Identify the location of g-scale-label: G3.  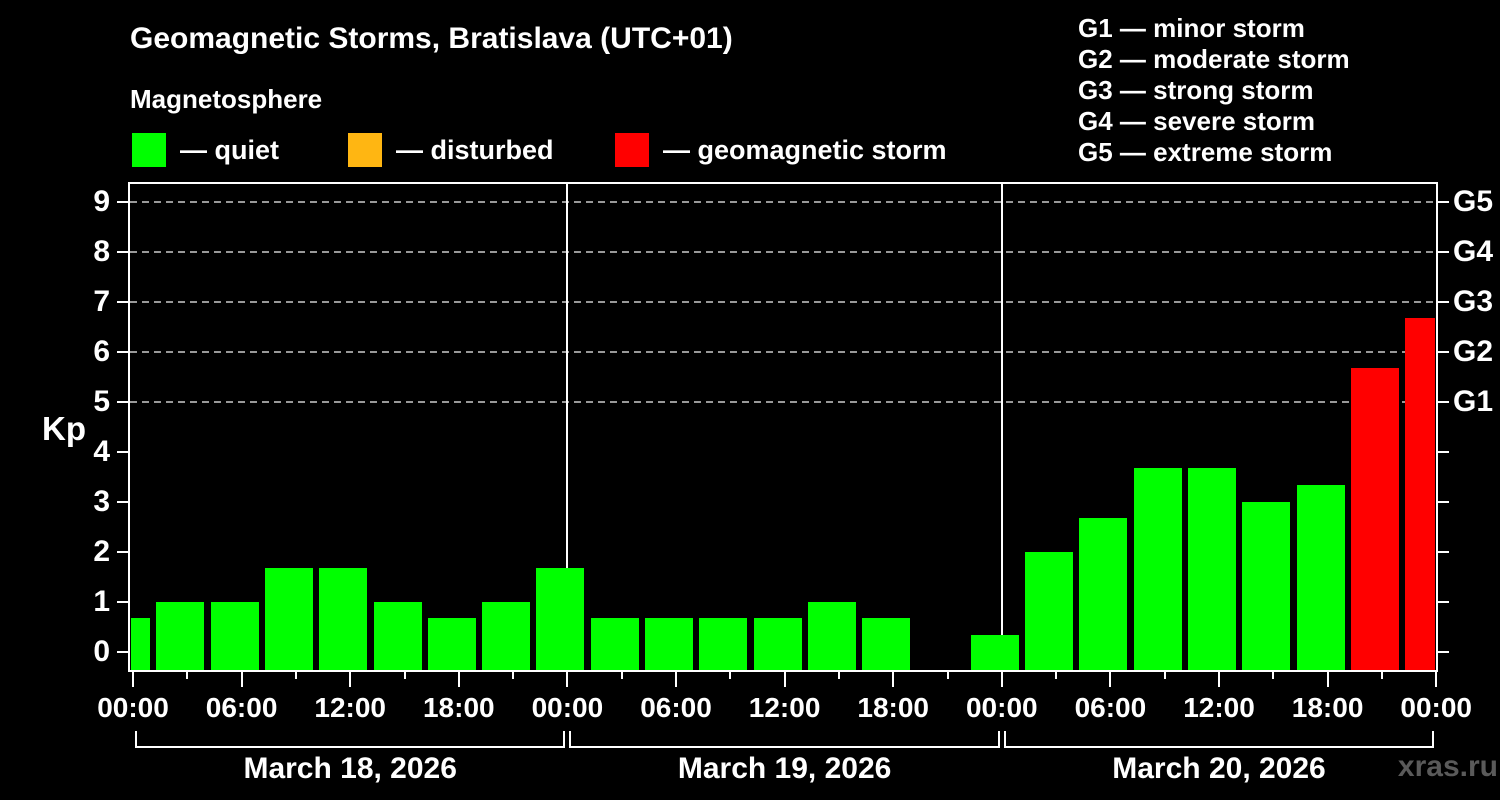
(1473, 301).